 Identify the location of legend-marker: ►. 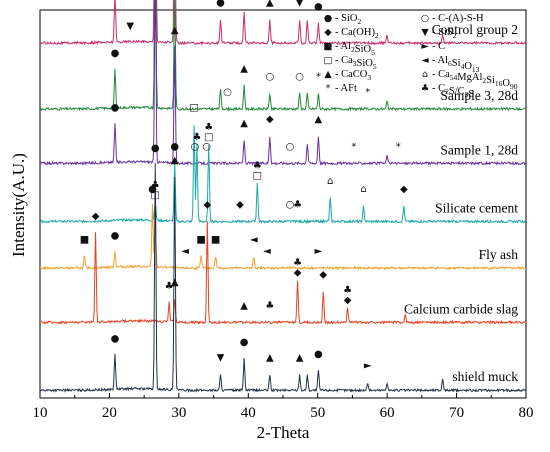
(425, 46).